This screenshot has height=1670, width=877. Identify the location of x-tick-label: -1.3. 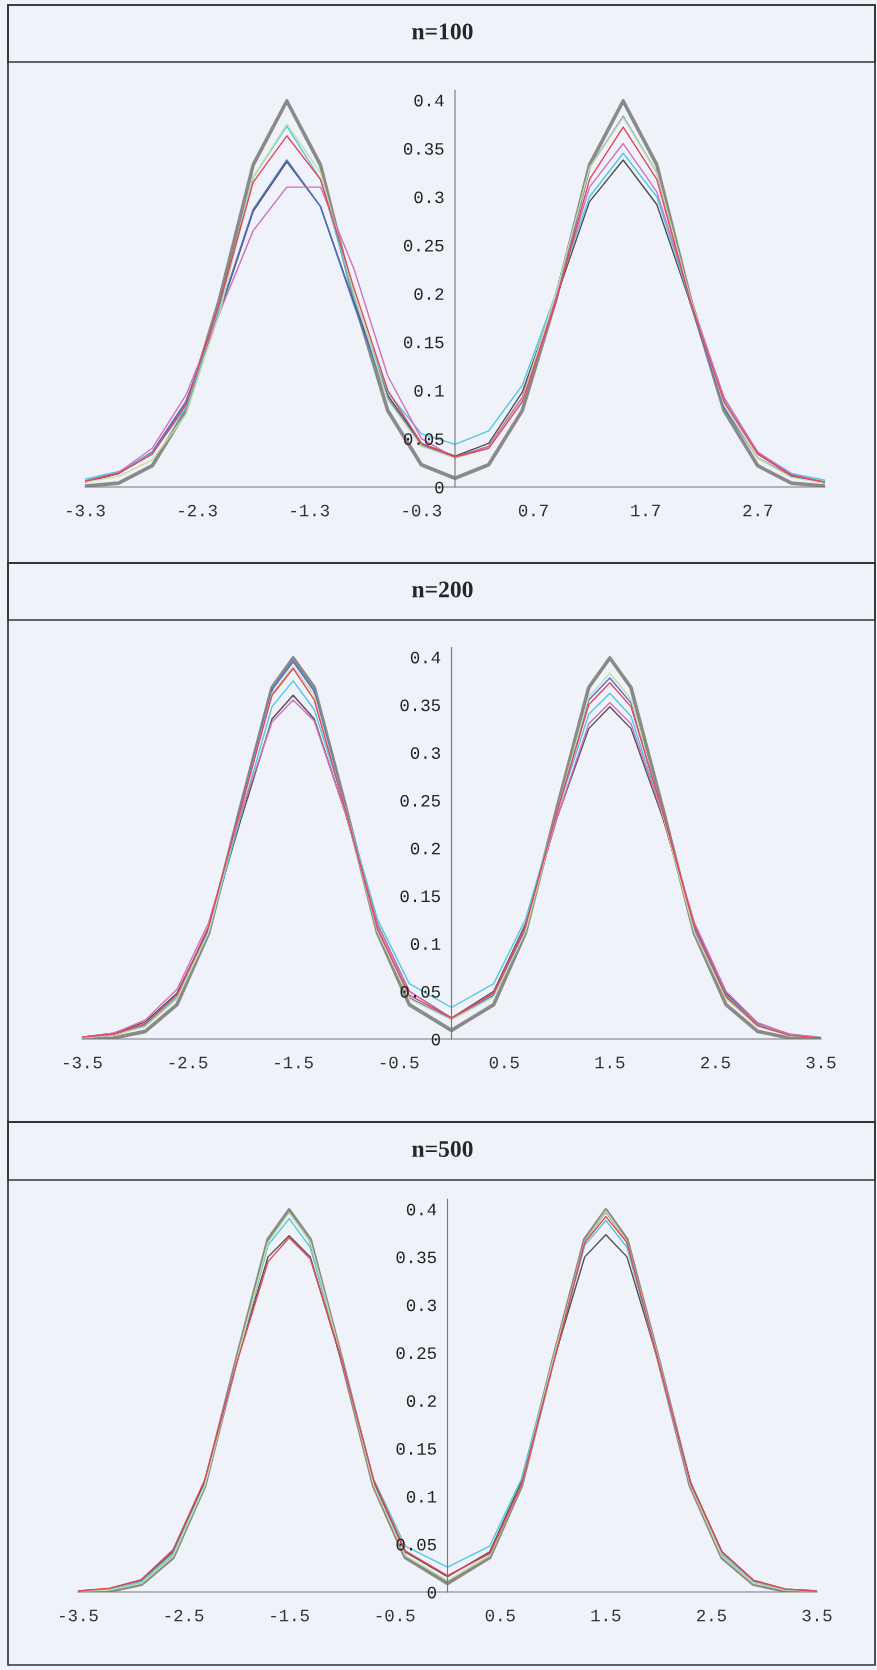
(310, 510).